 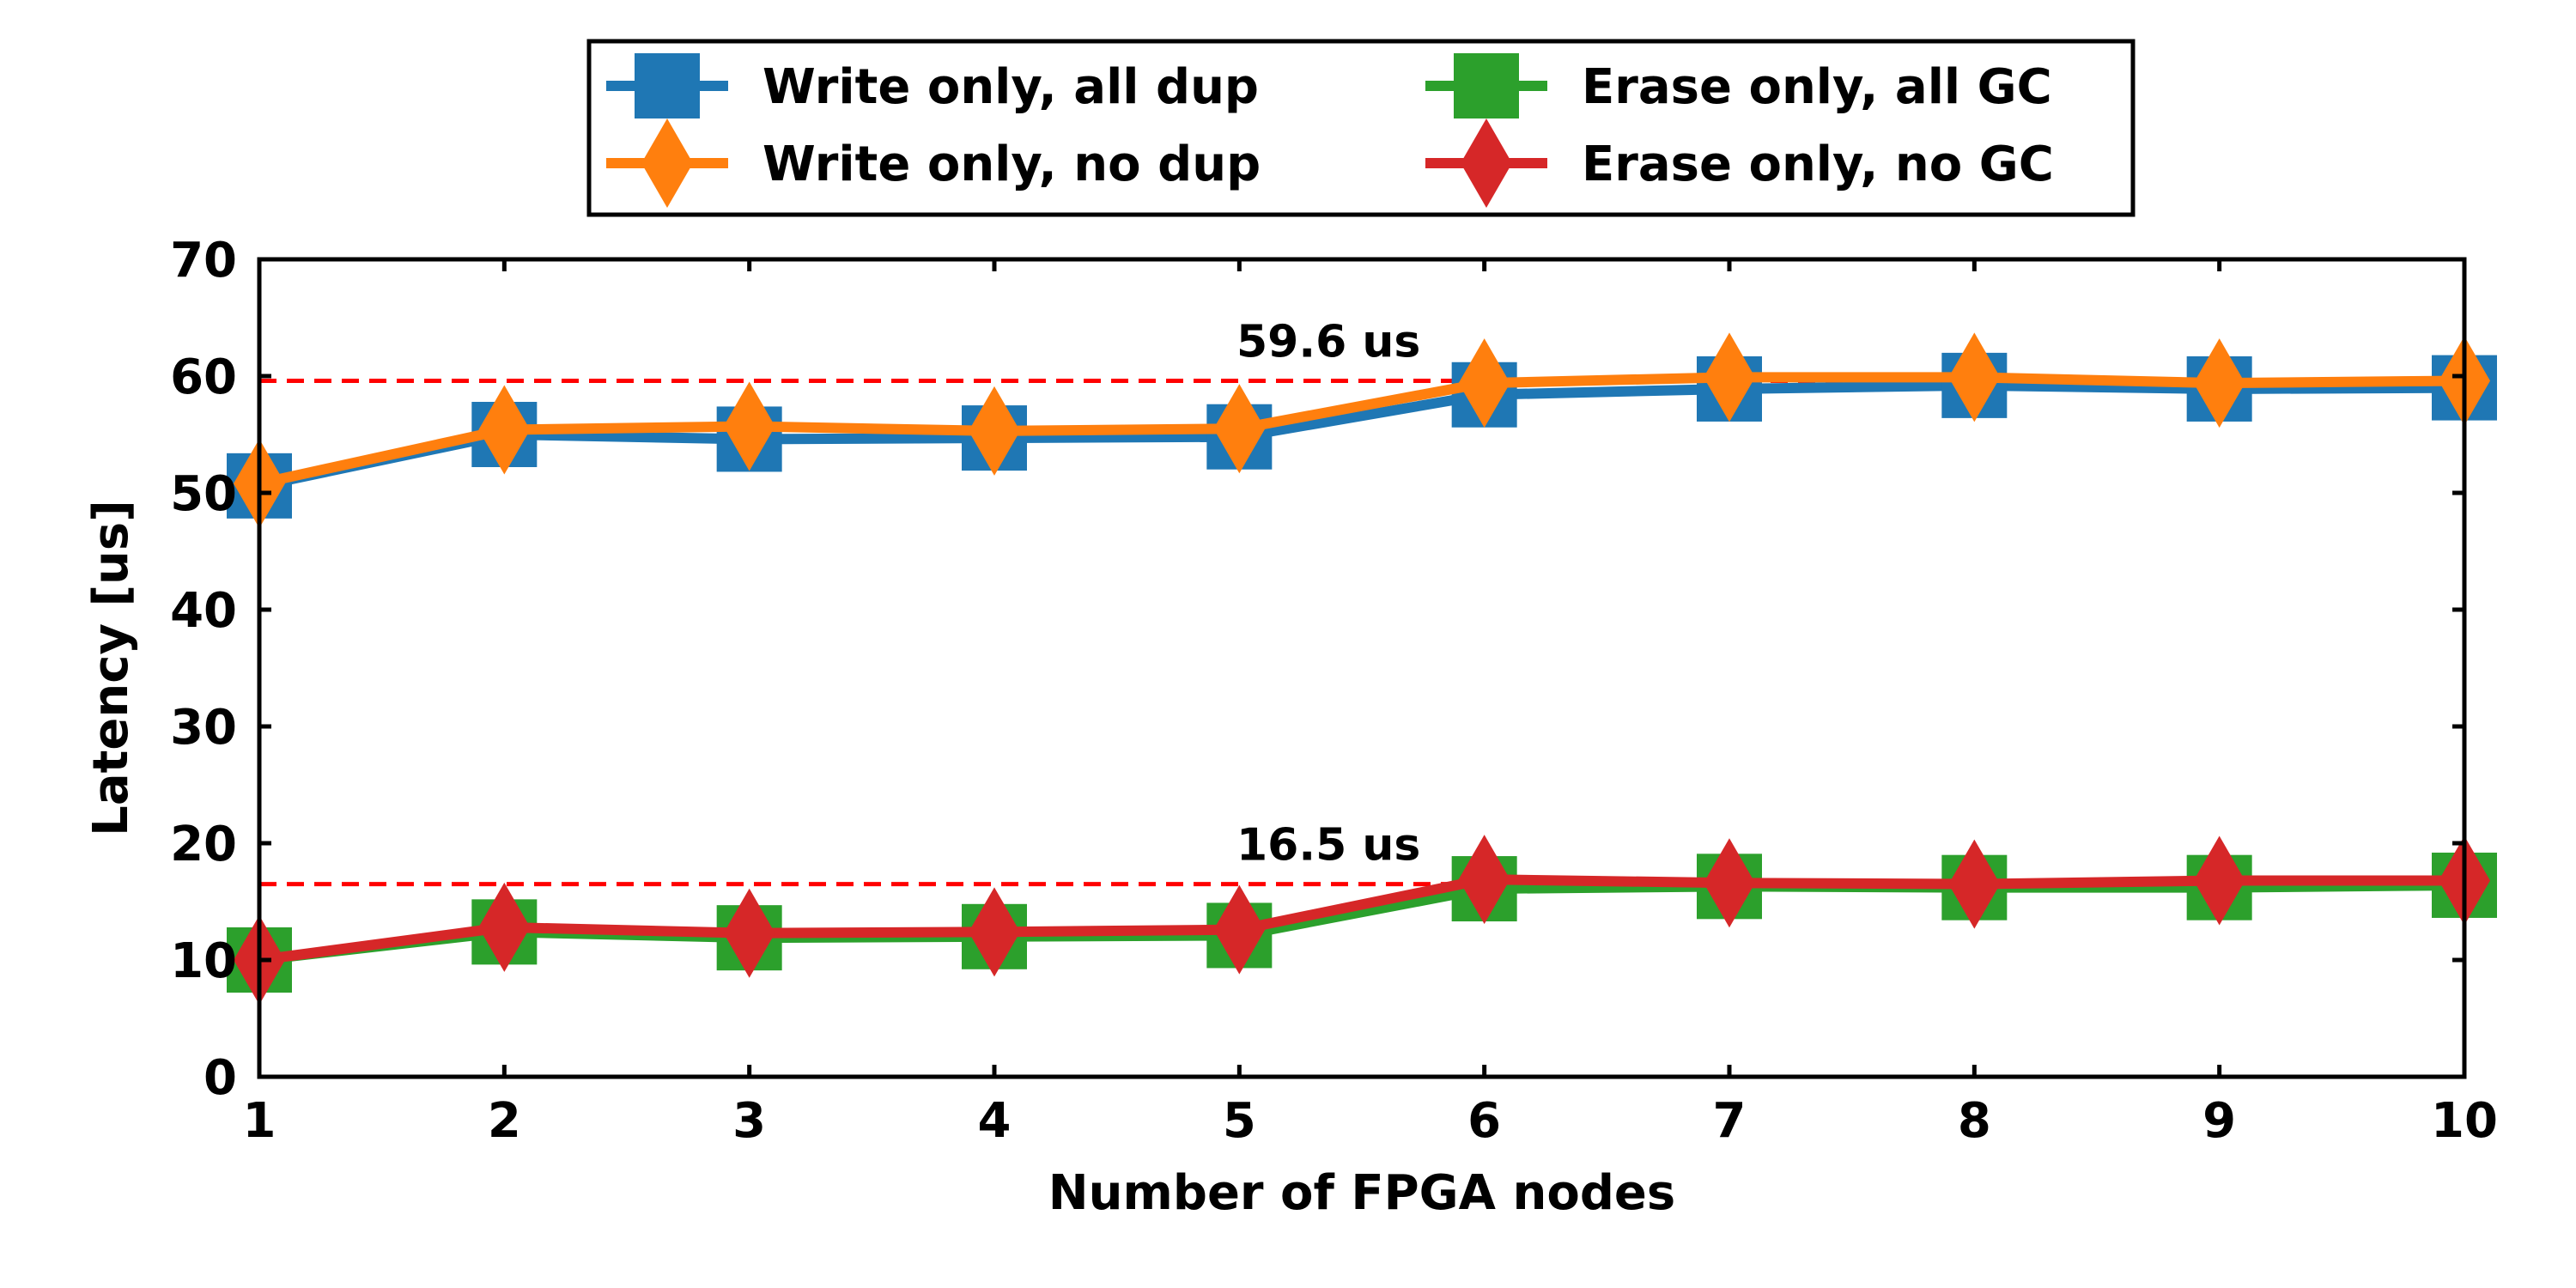 I want to click on legend-entry-2: Write only, no dup, so click(x=933, y=163).